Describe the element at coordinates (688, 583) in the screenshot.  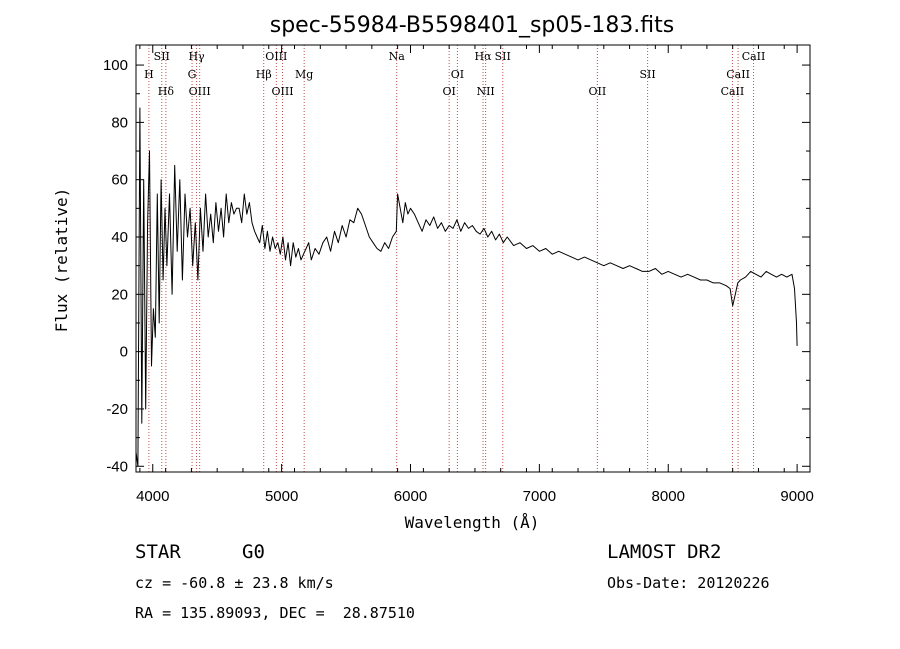
I see `obs-date: Obs-Date: 20120226` at that location.